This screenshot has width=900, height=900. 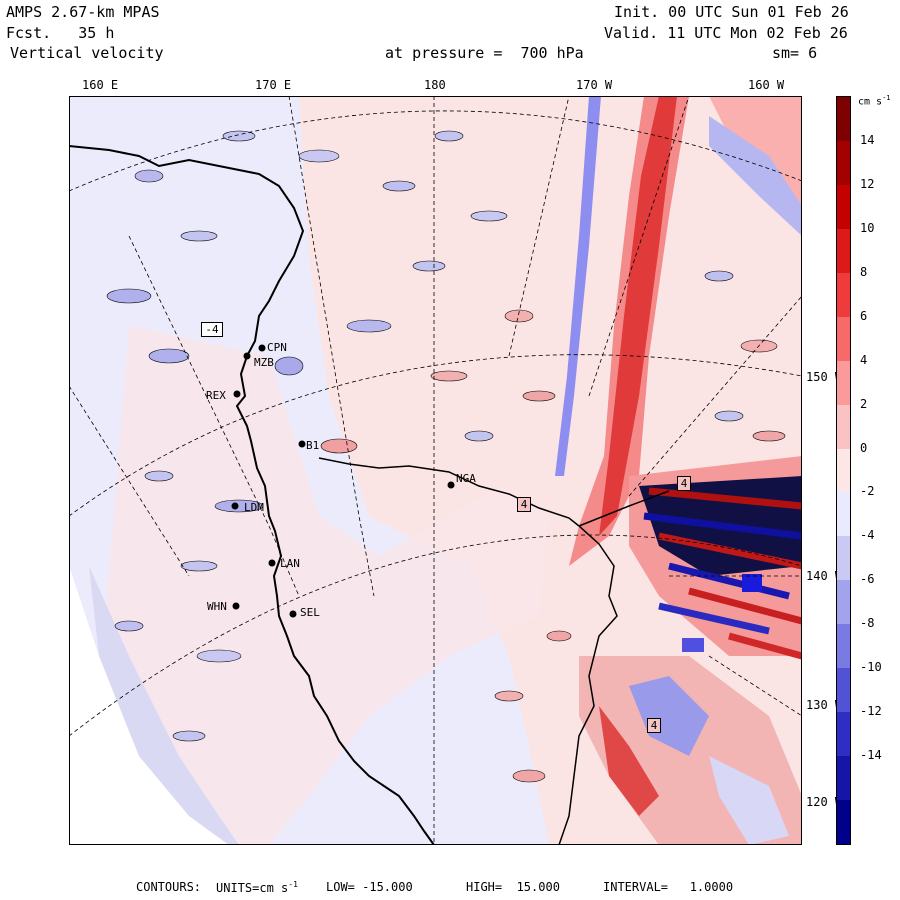 What do you see at coordinates (60, 33) in the screenshot?
I see `forecast-label: Fcst. 35 h` at bounding box center [60, 33].